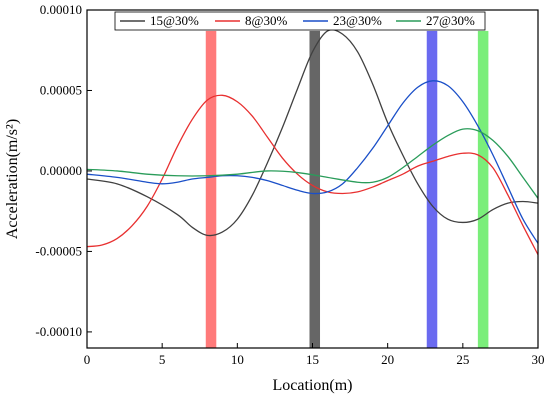 The image size is (550, 402). I want to click on x-tick-label: 10, so click(237, 359).